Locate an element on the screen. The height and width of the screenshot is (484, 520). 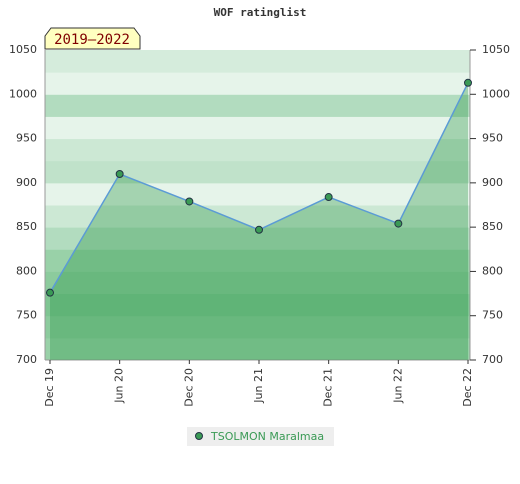
legend-label: TSOLMON Maralmaa is located at coordinates (267, 436).